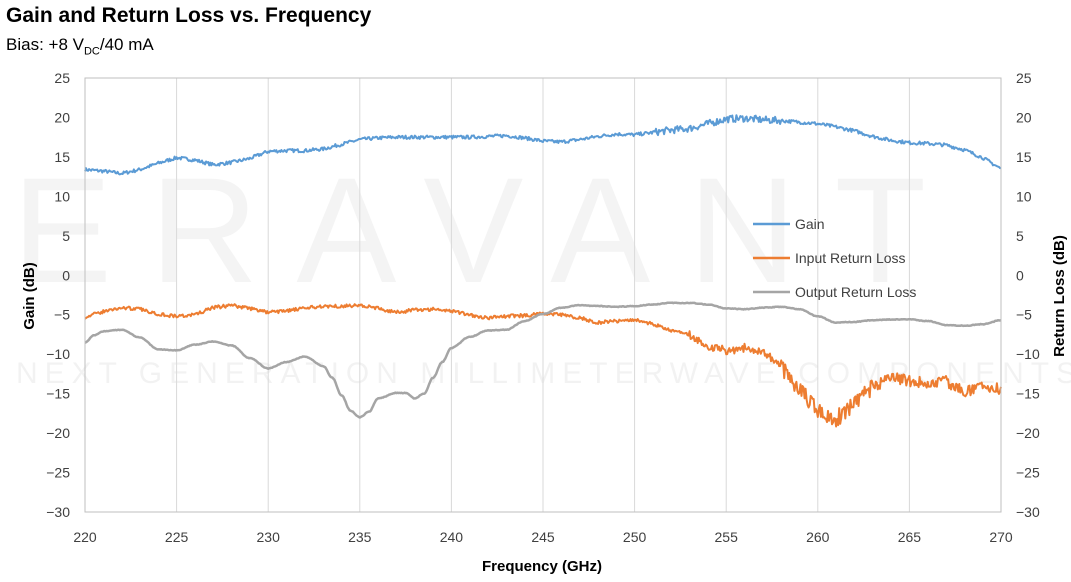 This screenshot has width=1071, height=582. I want to click on subtitle-subscript: DC, so click(91, 51).